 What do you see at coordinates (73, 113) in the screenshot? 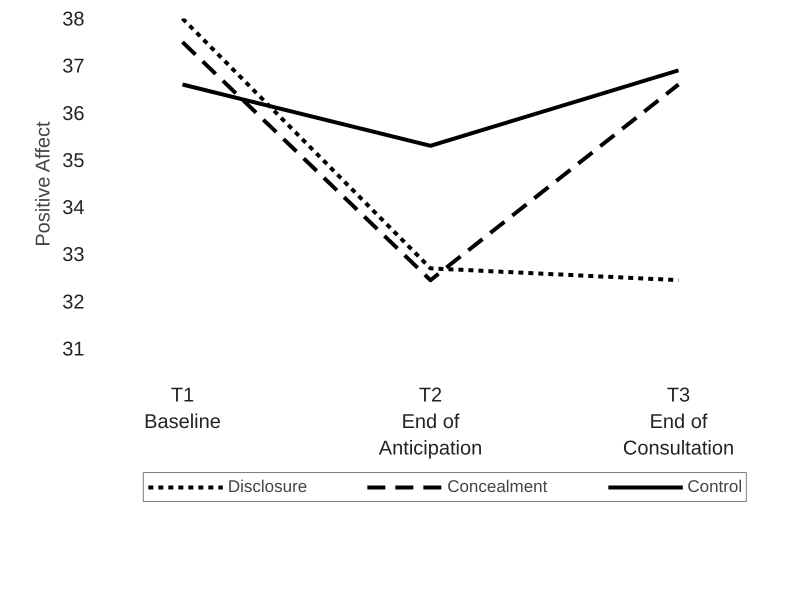
I see `y-tick-label: 36` at bounding box center [73, 113].